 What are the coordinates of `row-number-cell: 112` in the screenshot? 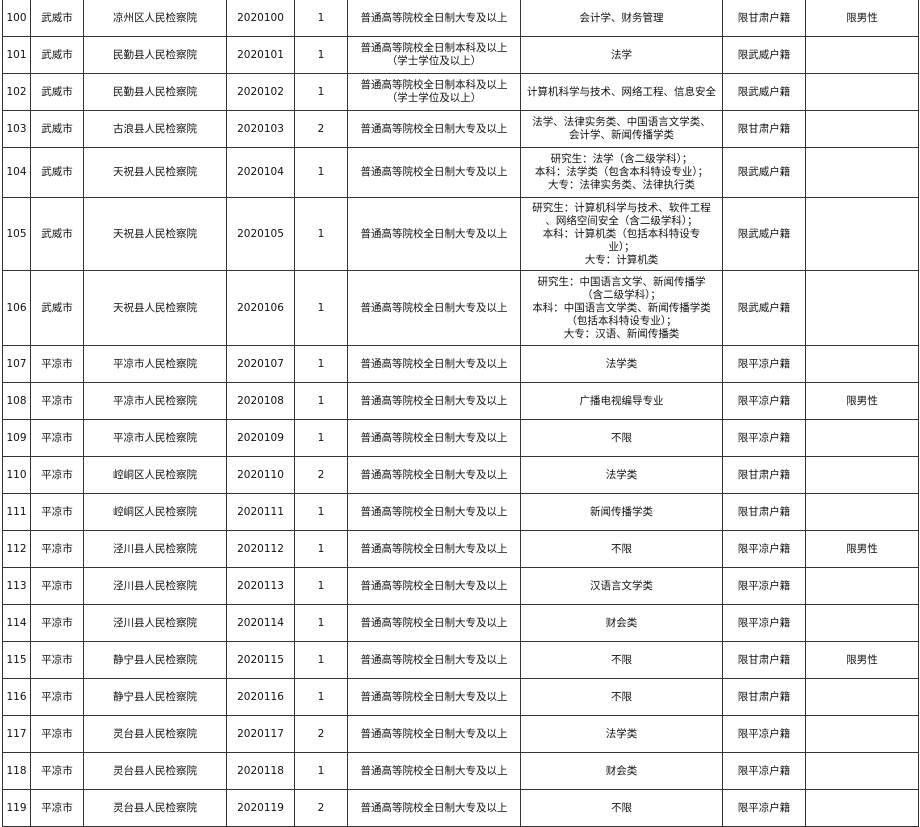 It's located at (16, 549).